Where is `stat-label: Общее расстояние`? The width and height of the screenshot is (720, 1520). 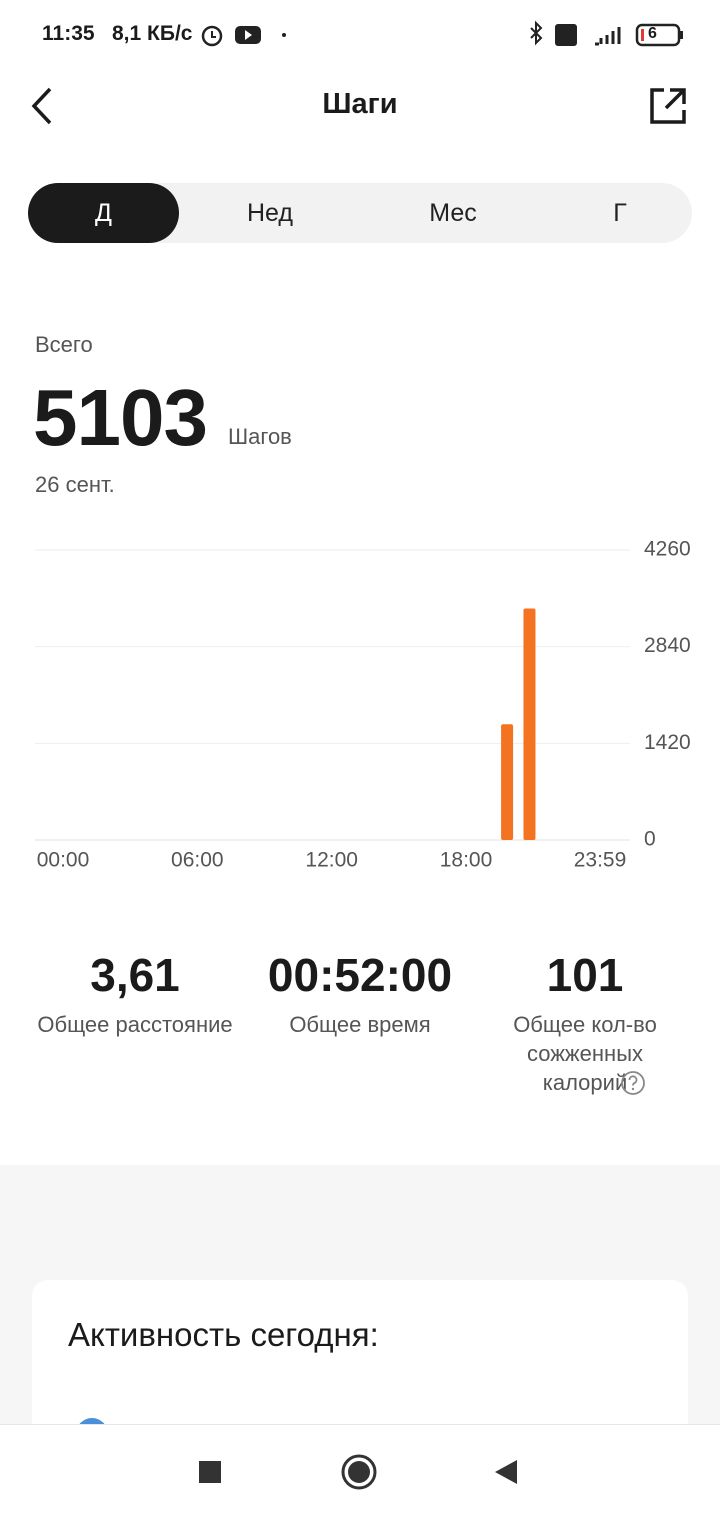 stat-label: Общее расстояние is located at coordinates (135, 1024).